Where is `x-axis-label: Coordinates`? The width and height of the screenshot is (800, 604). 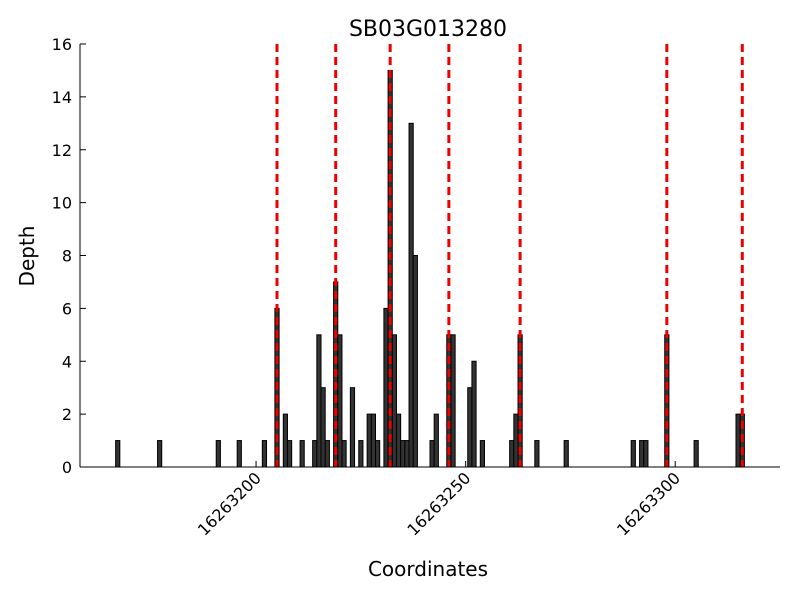
x-axis-label: Coordinates is located at coordinates (428, 569).